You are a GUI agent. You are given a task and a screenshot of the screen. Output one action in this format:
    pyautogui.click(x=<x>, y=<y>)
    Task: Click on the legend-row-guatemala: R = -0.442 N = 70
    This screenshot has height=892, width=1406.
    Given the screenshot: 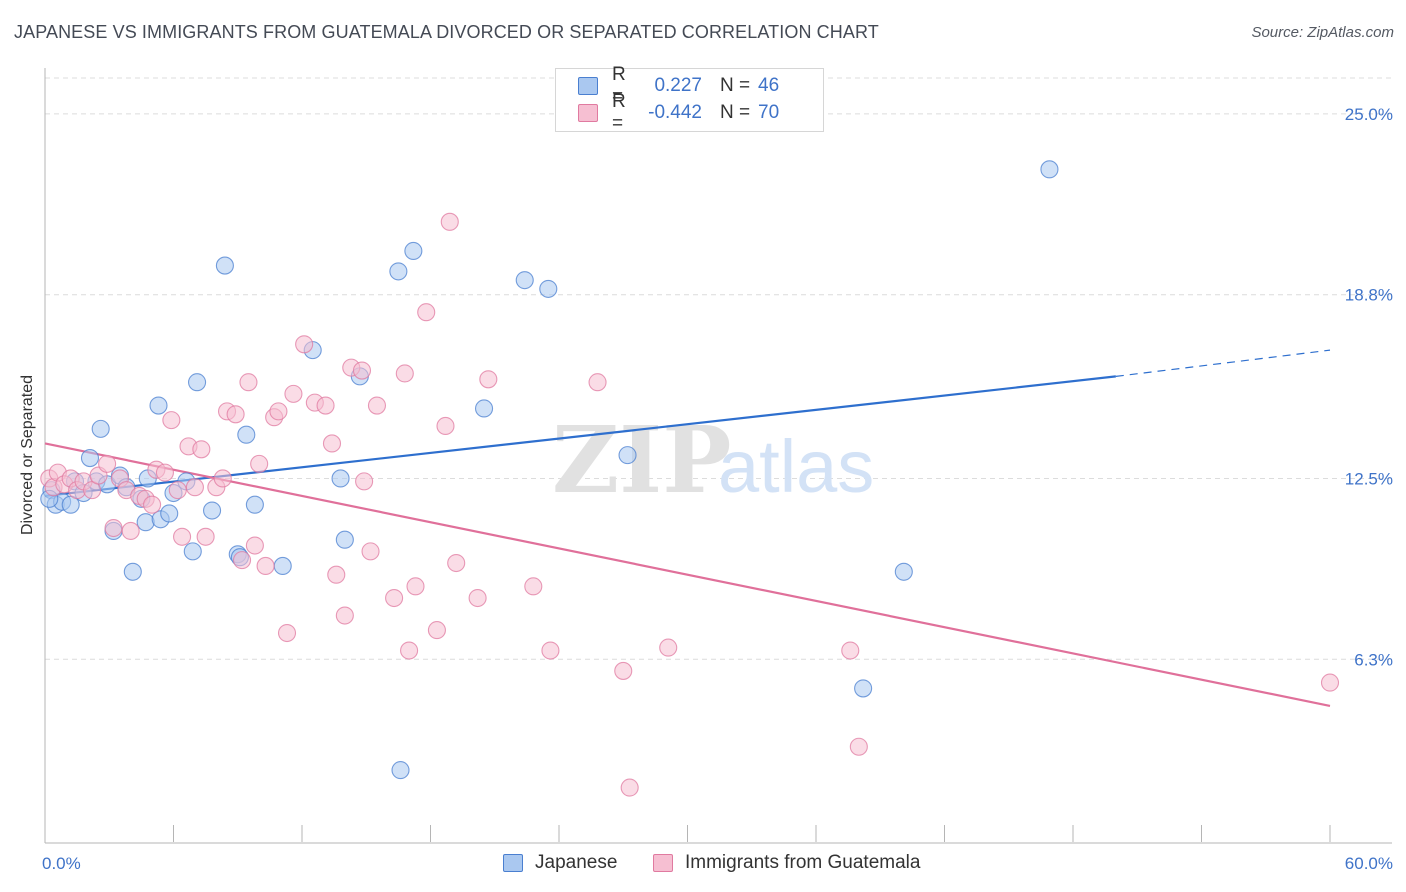 What is the action you would take?
    pyautogui.click(x=679, y=112)
    